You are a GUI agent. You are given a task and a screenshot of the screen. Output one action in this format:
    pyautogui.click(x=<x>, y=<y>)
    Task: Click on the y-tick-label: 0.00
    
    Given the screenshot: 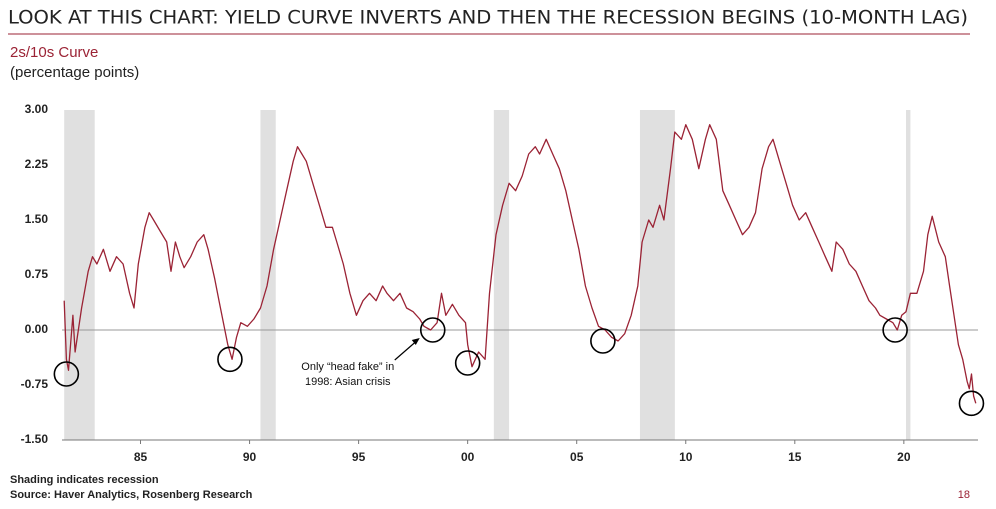 What is the action you would take?
    pyautogui.click(x=37, y=329)
    